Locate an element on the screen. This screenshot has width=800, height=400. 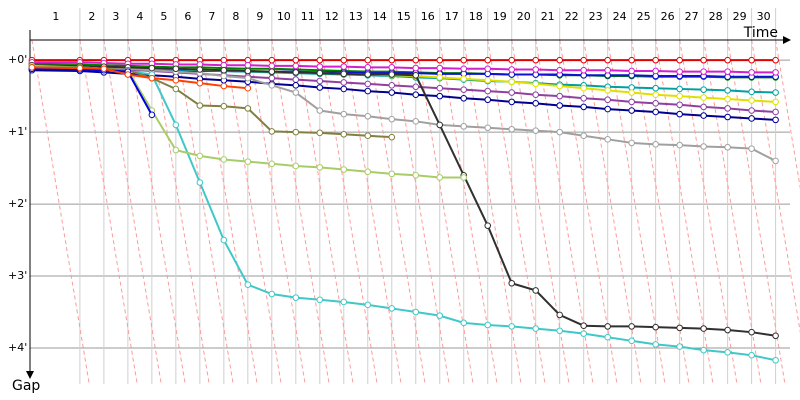
lap-label: 29 is located at coordinates (740, 16).